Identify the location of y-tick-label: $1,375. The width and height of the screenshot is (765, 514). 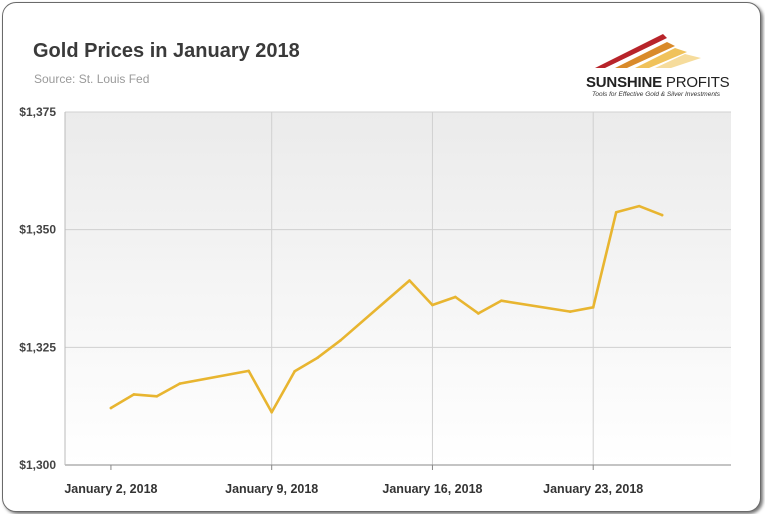
(37, 112).